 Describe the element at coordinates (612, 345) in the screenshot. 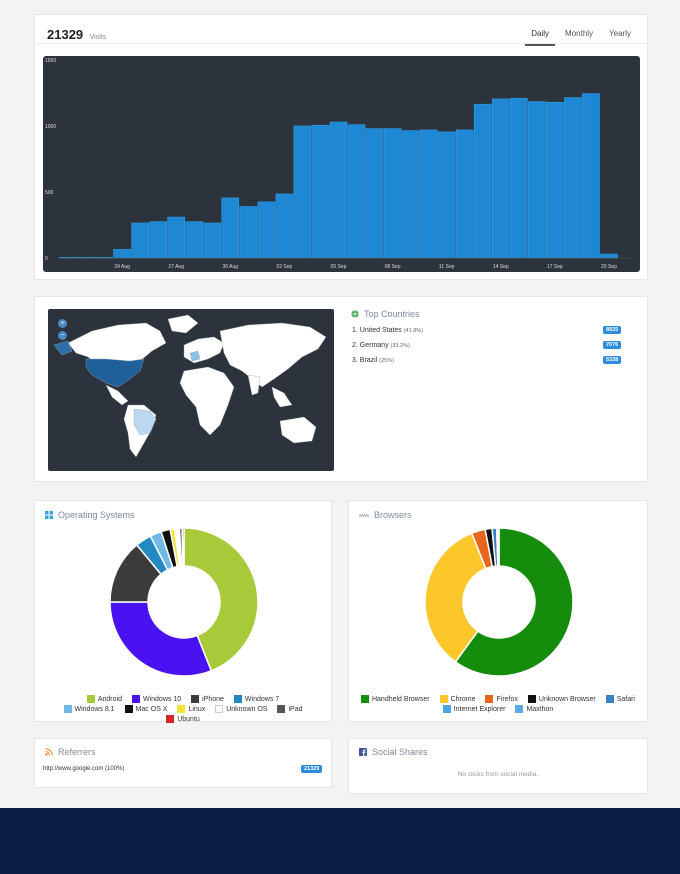

I see `country-count-badge: 7076` at that location.